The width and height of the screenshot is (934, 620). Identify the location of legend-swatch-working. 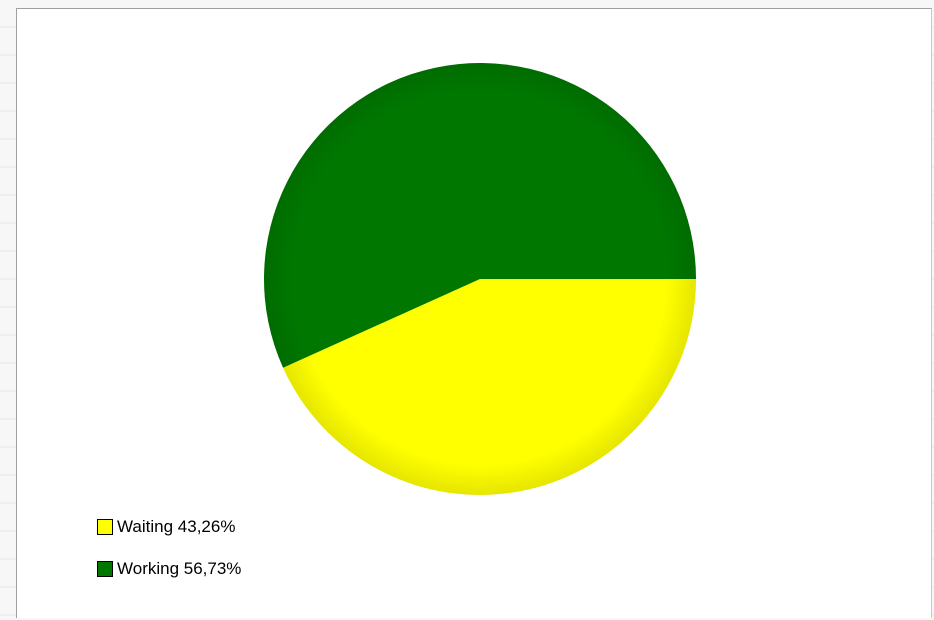
(105, 569).